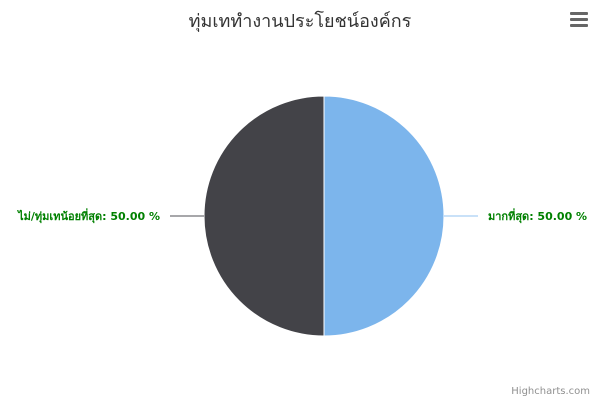 The image size is (600, 400). Describe the element at coordinates (88, 216) in the screenshot. I see `data-label-1: ไม่/ทุ่มเทน้อยที่สุด: 50.00 %` at that location.